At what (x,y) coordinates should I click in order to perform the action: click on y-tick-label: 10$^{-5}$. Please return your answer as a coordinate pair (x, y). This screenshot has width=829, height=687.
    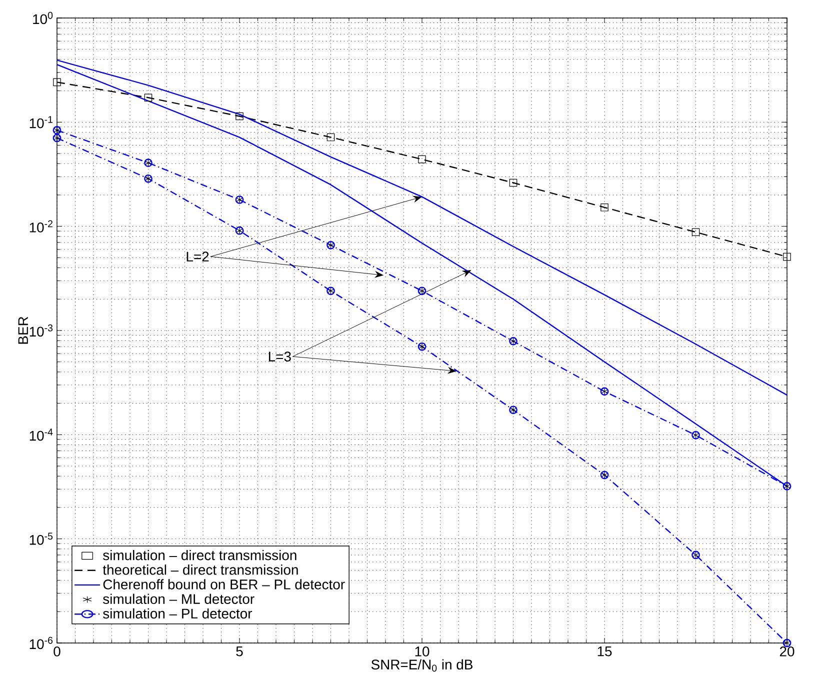
    Looking at the image, I should click on (41, 538).